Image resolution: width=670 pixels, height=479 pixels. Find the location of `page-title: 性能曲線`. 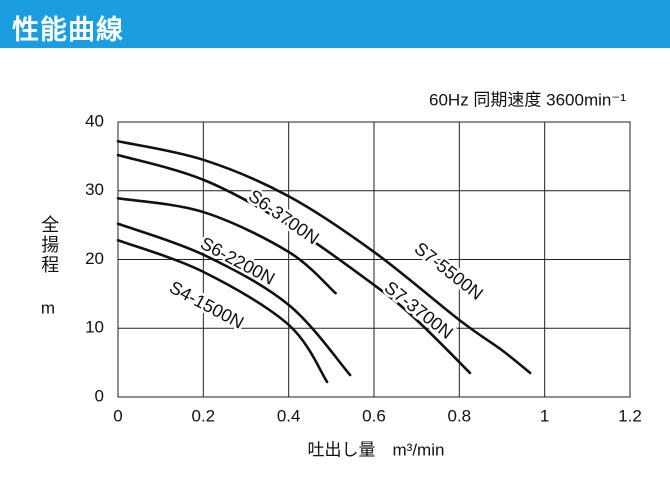

page-title: 性能曲線 is located at coordinates (68, 30).